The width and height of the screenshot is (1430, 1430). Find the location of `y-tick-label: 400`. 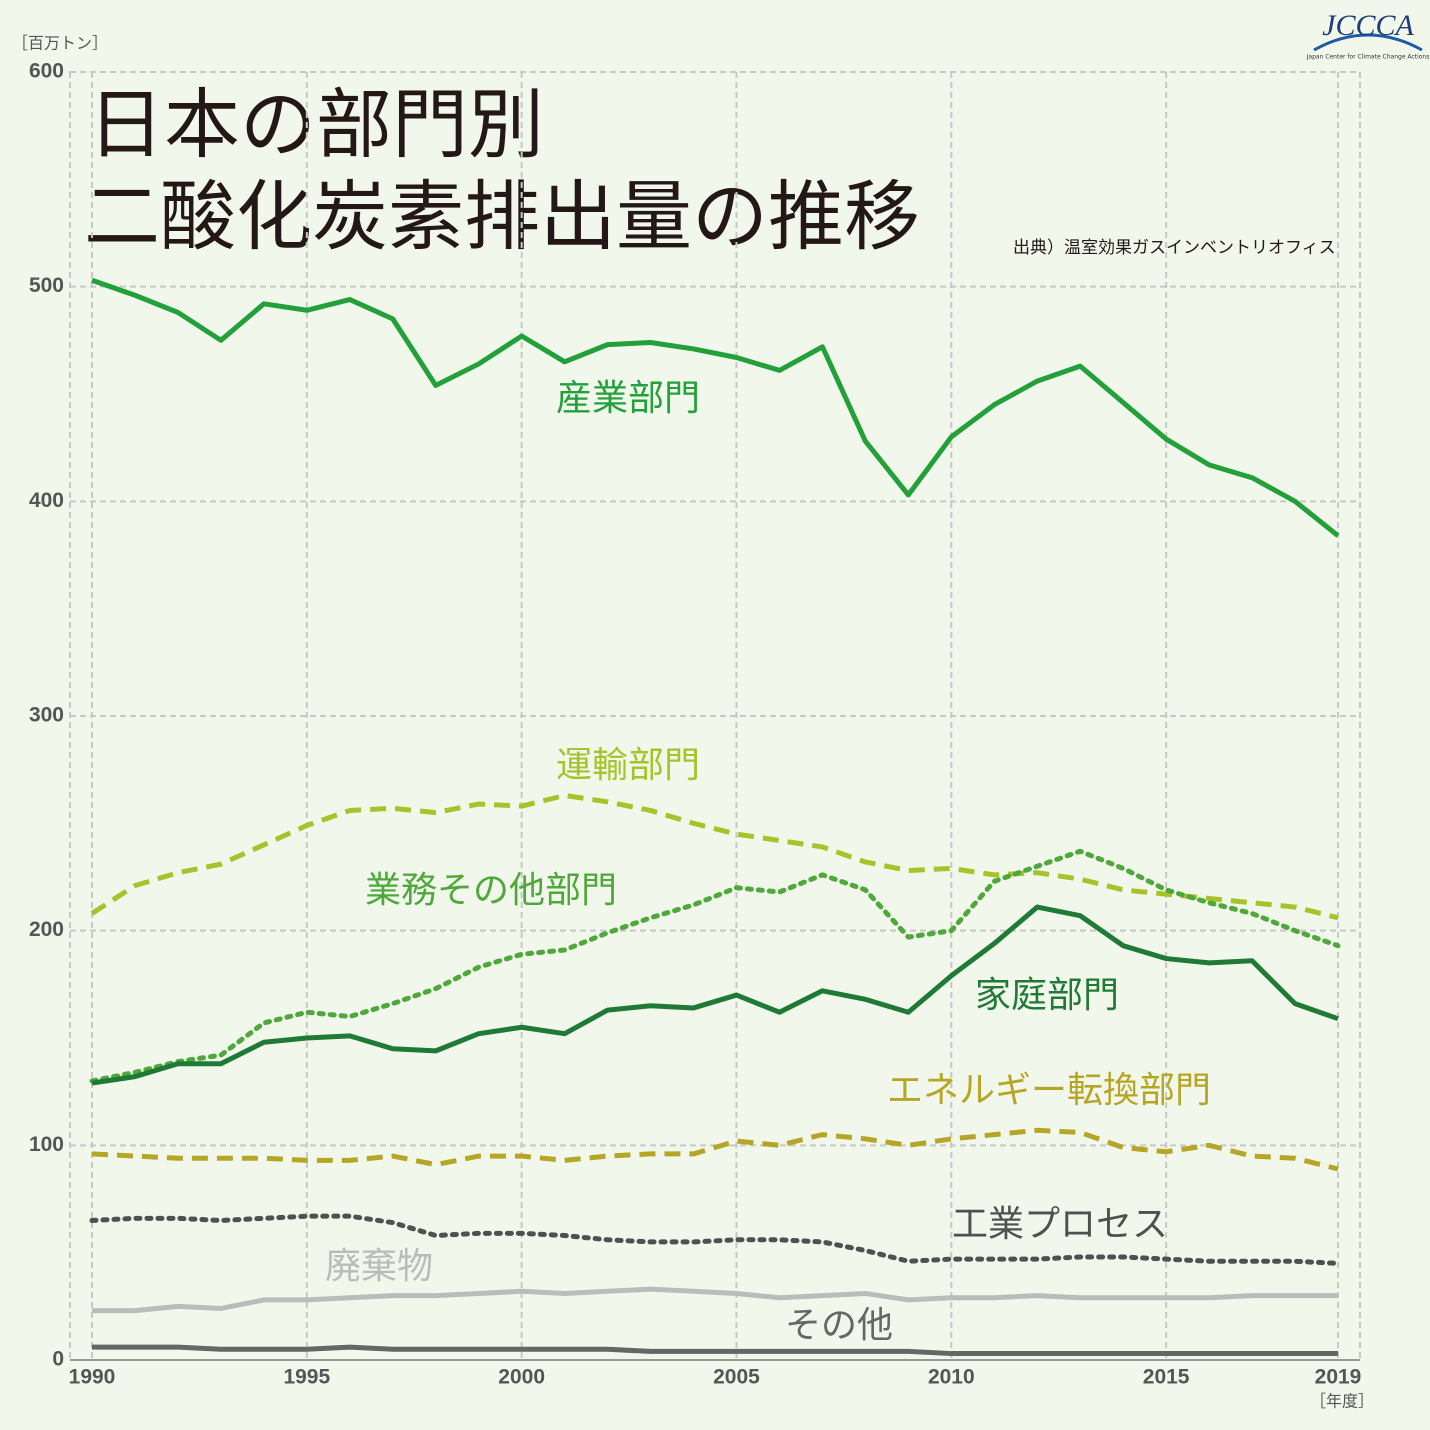

y-tick-label: 400 is located at coordinates (46, 500).